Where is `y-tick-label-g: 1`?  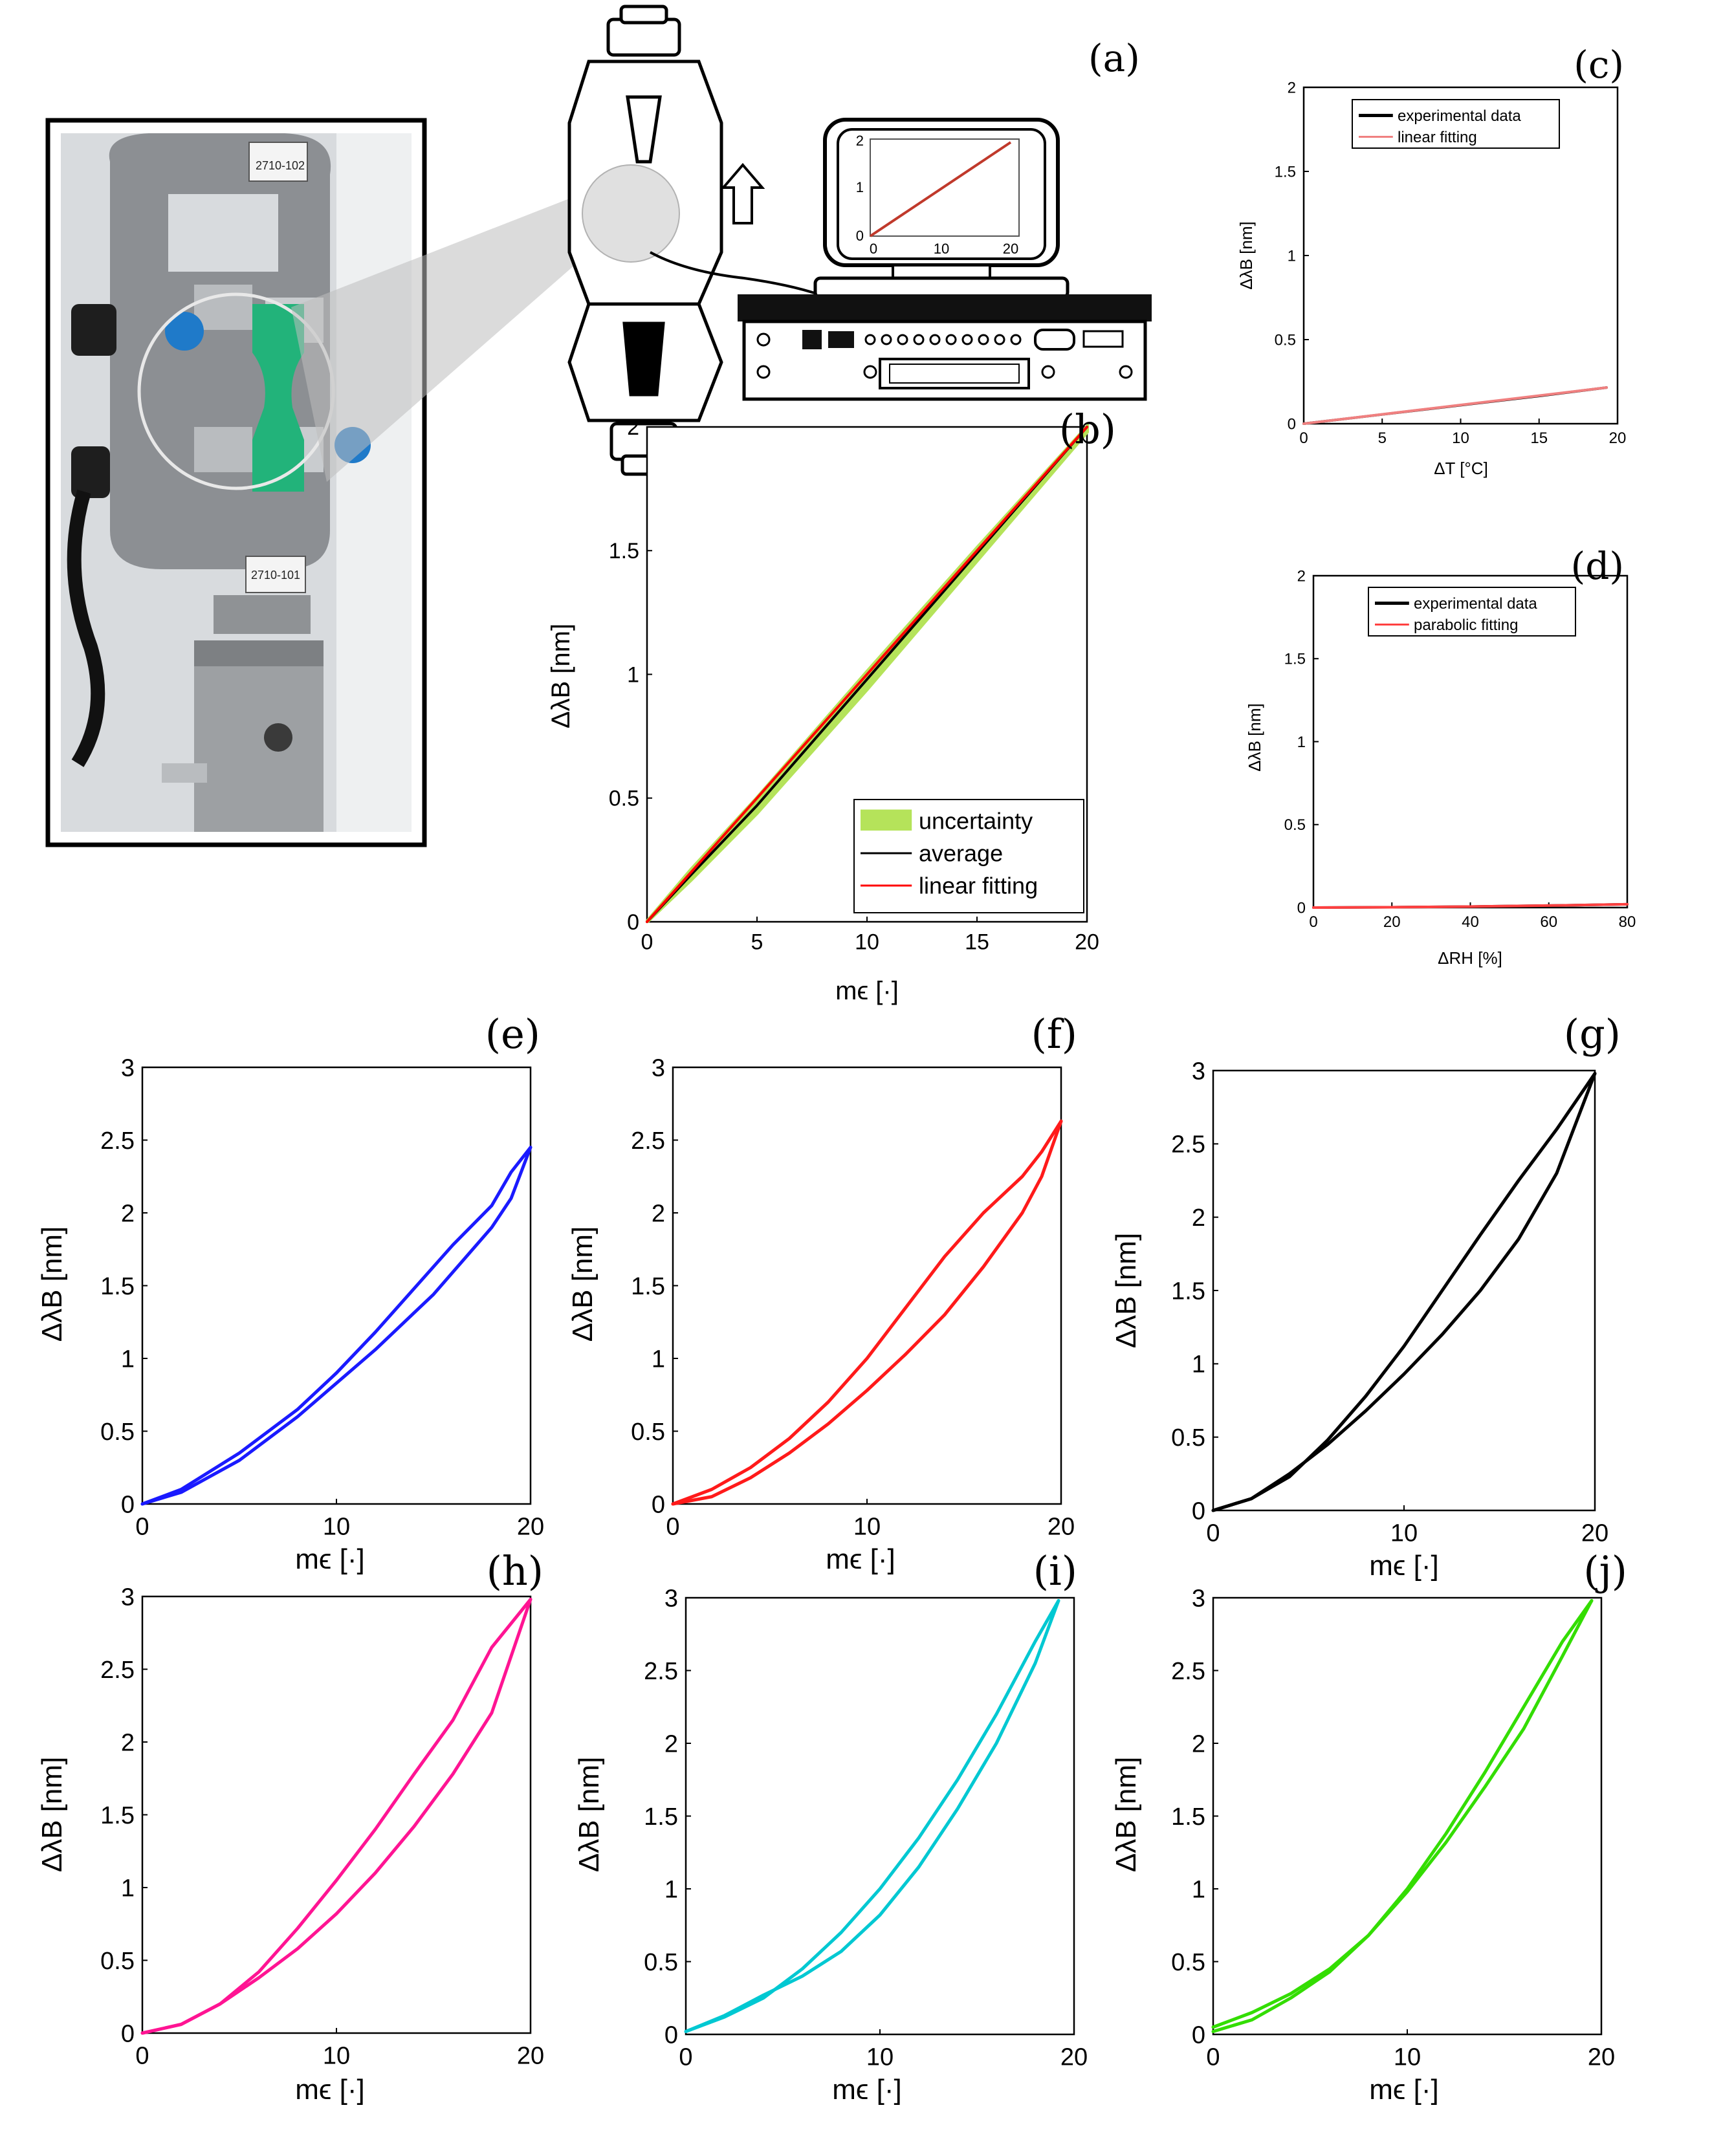 y-tick-label-g: 1 is located at coordinates (1198, 1364).